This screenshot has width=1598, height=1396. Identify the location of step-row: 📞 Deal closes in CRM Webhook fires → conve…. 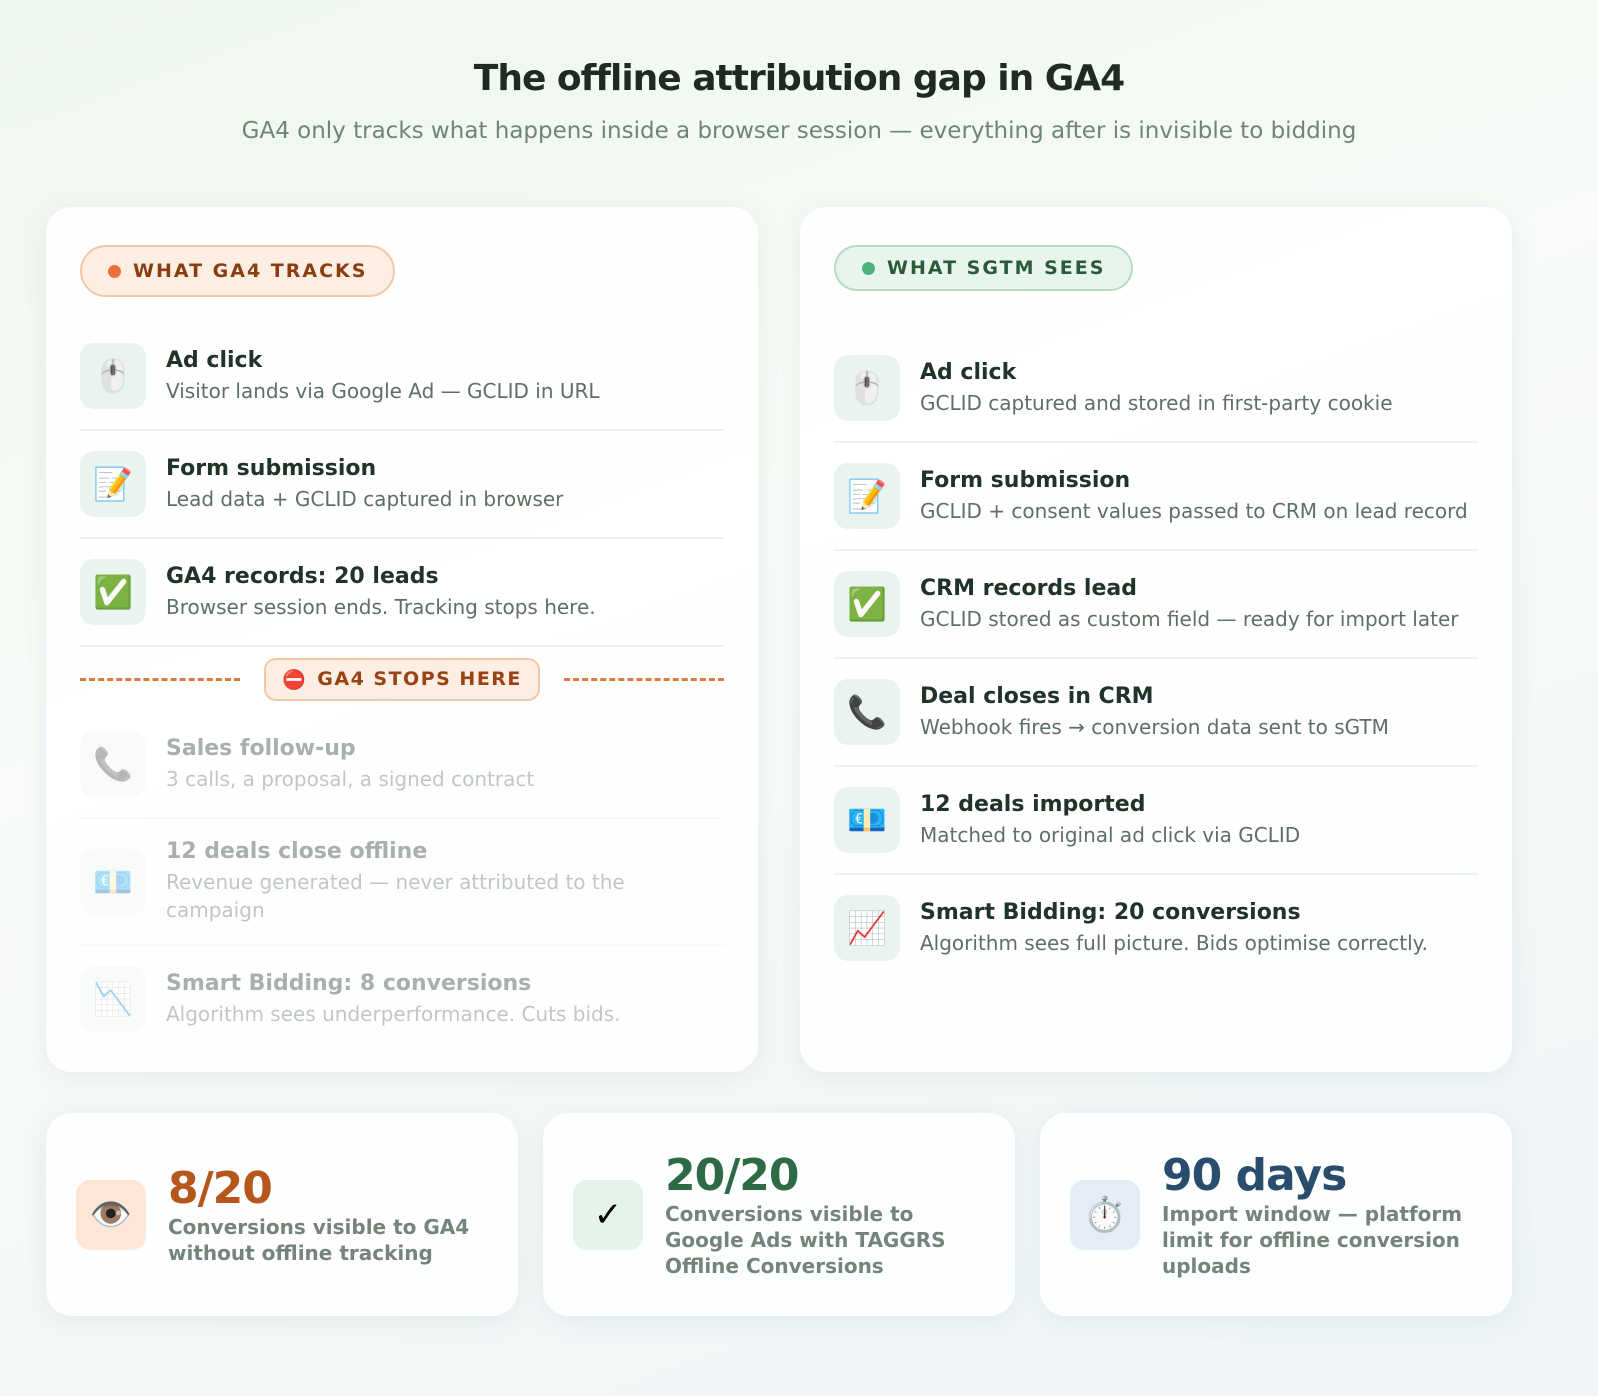
(1156, 713).